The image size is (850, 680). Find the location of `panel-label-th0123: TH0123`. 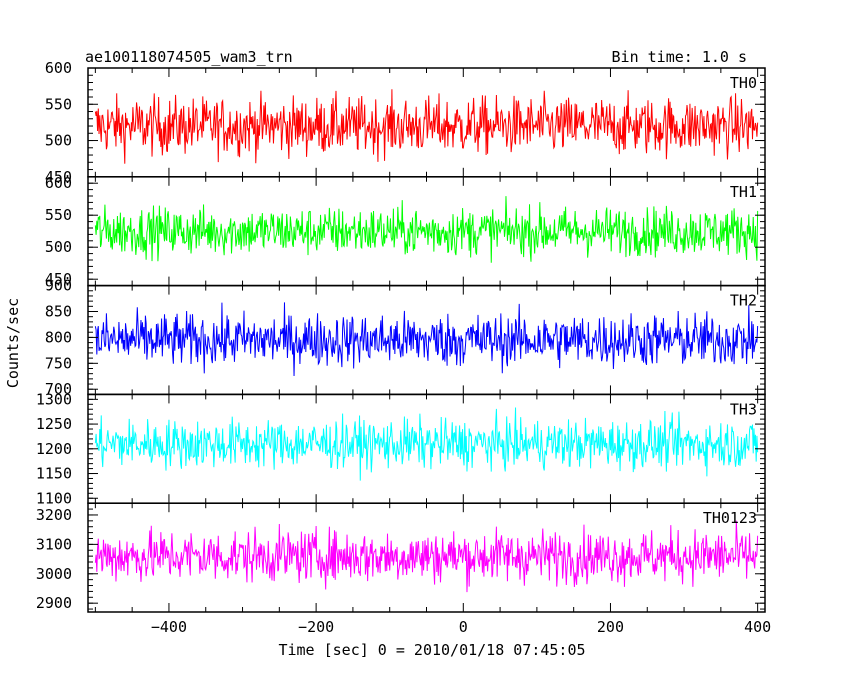

panel-label-th0123: TH0123 is located at coordinates (730, 518).